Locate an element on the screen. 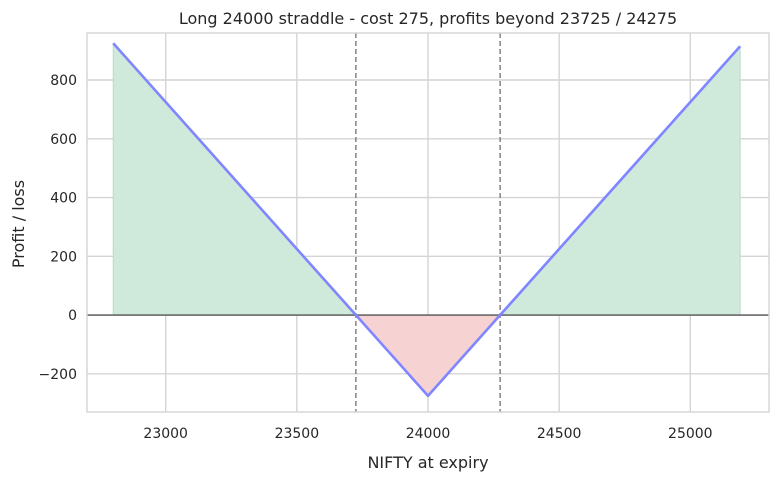  y-tick-label: 0 is located at coordinates (72, 316).